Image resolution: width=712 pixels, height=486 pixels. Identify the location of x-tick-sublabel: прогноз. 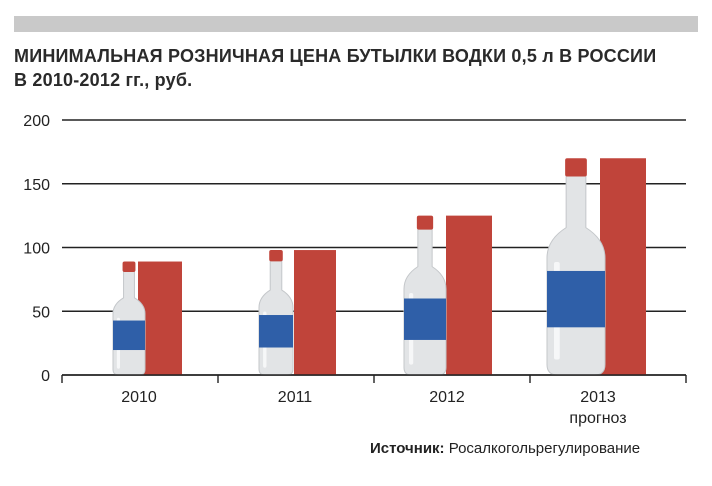
(597, 418).